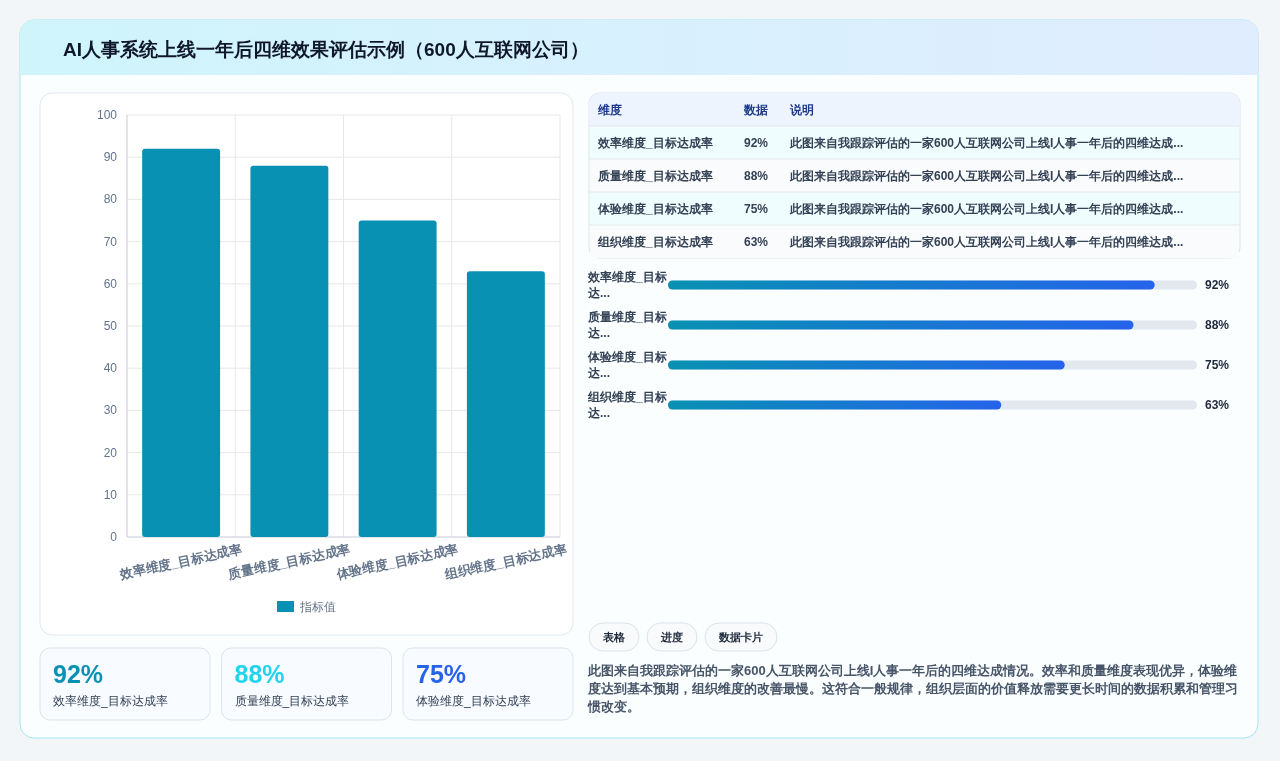 Image resolution: width=1280 pixels, height=761 pixels. What do you see at coordinates (609, 110) in the screenshot?
I see `text: 维度` at bounding box center [609, 110].